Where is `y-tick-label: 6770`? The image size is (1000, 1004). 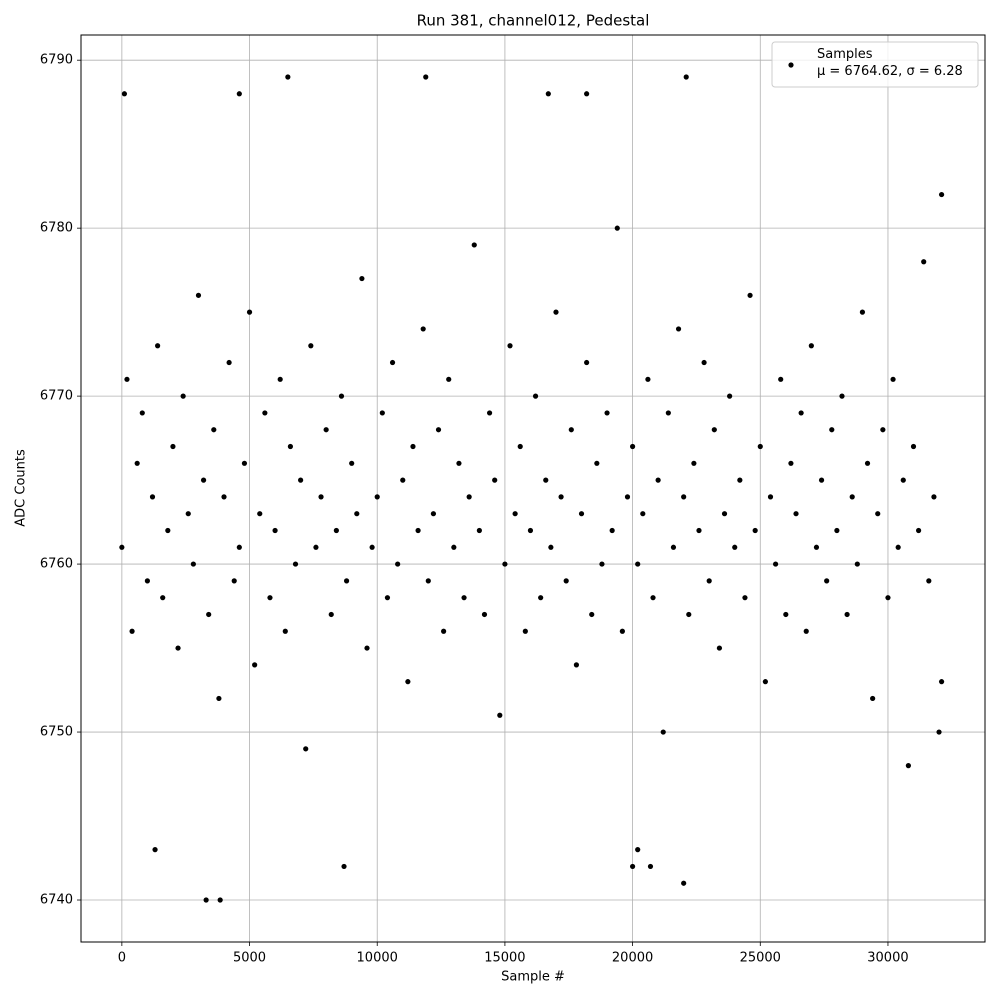
y-tick-label: 6770 is located at coordinates (56, 396).